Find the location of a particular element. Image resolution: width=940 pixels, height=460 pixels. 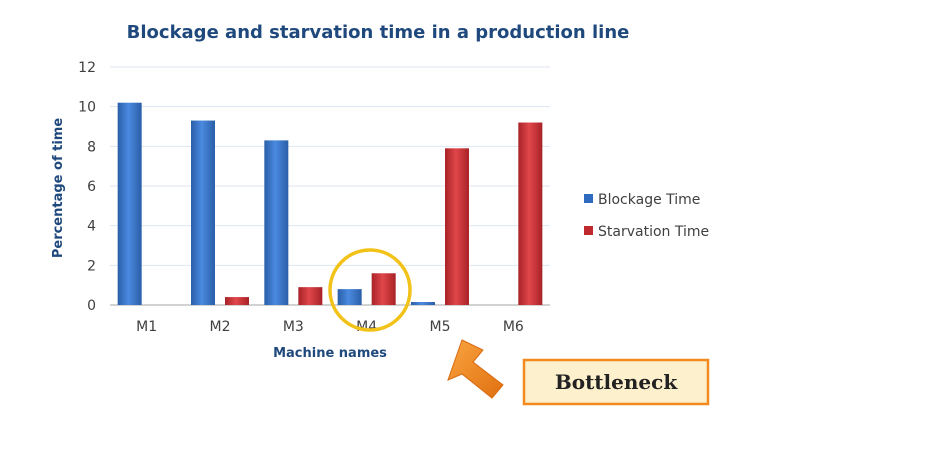

bottleneck-callout: Bottleneck is located at coordinates (616, 382).